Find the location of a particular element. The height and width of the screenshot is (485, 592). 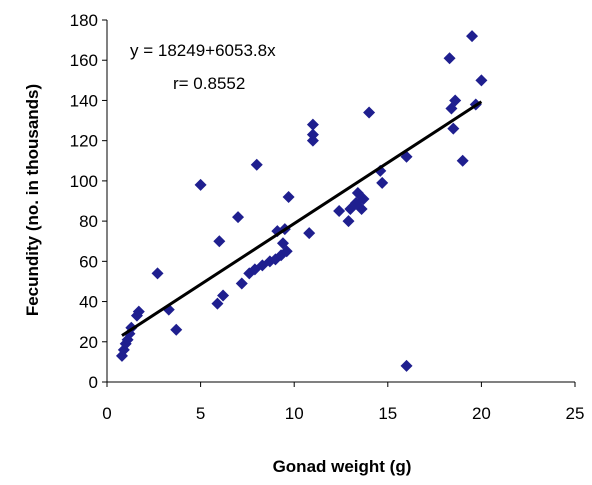

r-value-annotation: r= 0.8552 is located at coordinates (209, 83).